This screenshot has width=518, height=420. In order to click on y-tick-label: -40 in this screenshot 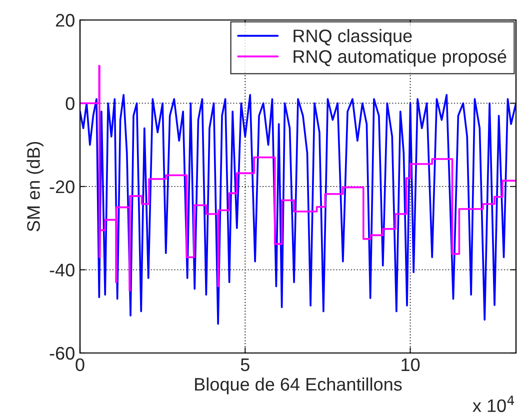, I will do `click(62, 270)`.